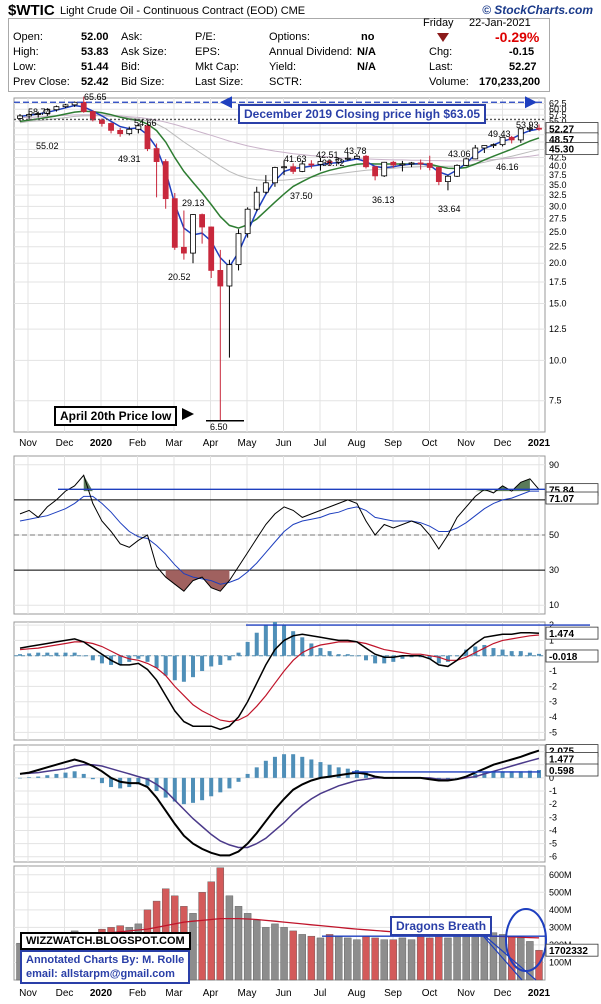 This screenshot has height=1004, width=601. What do you see at coordinates (283, 443) in the screenshot?
I see `price-month-7: Jun` at bounding box center [283, 443].